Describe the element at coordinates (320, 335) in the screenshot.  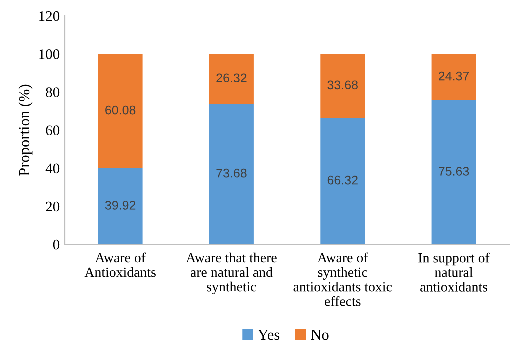
I see `legend-label: No` at that location.